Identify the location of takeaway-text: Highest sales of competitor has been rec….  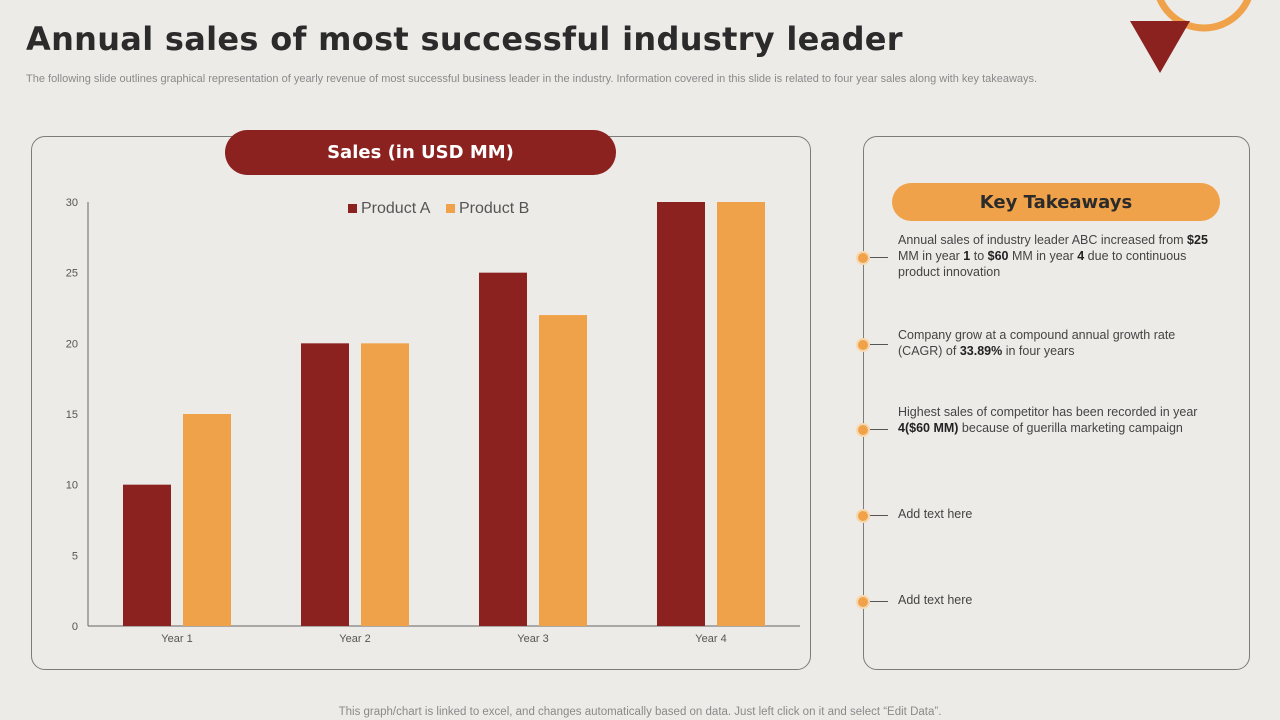
(1048, 420).